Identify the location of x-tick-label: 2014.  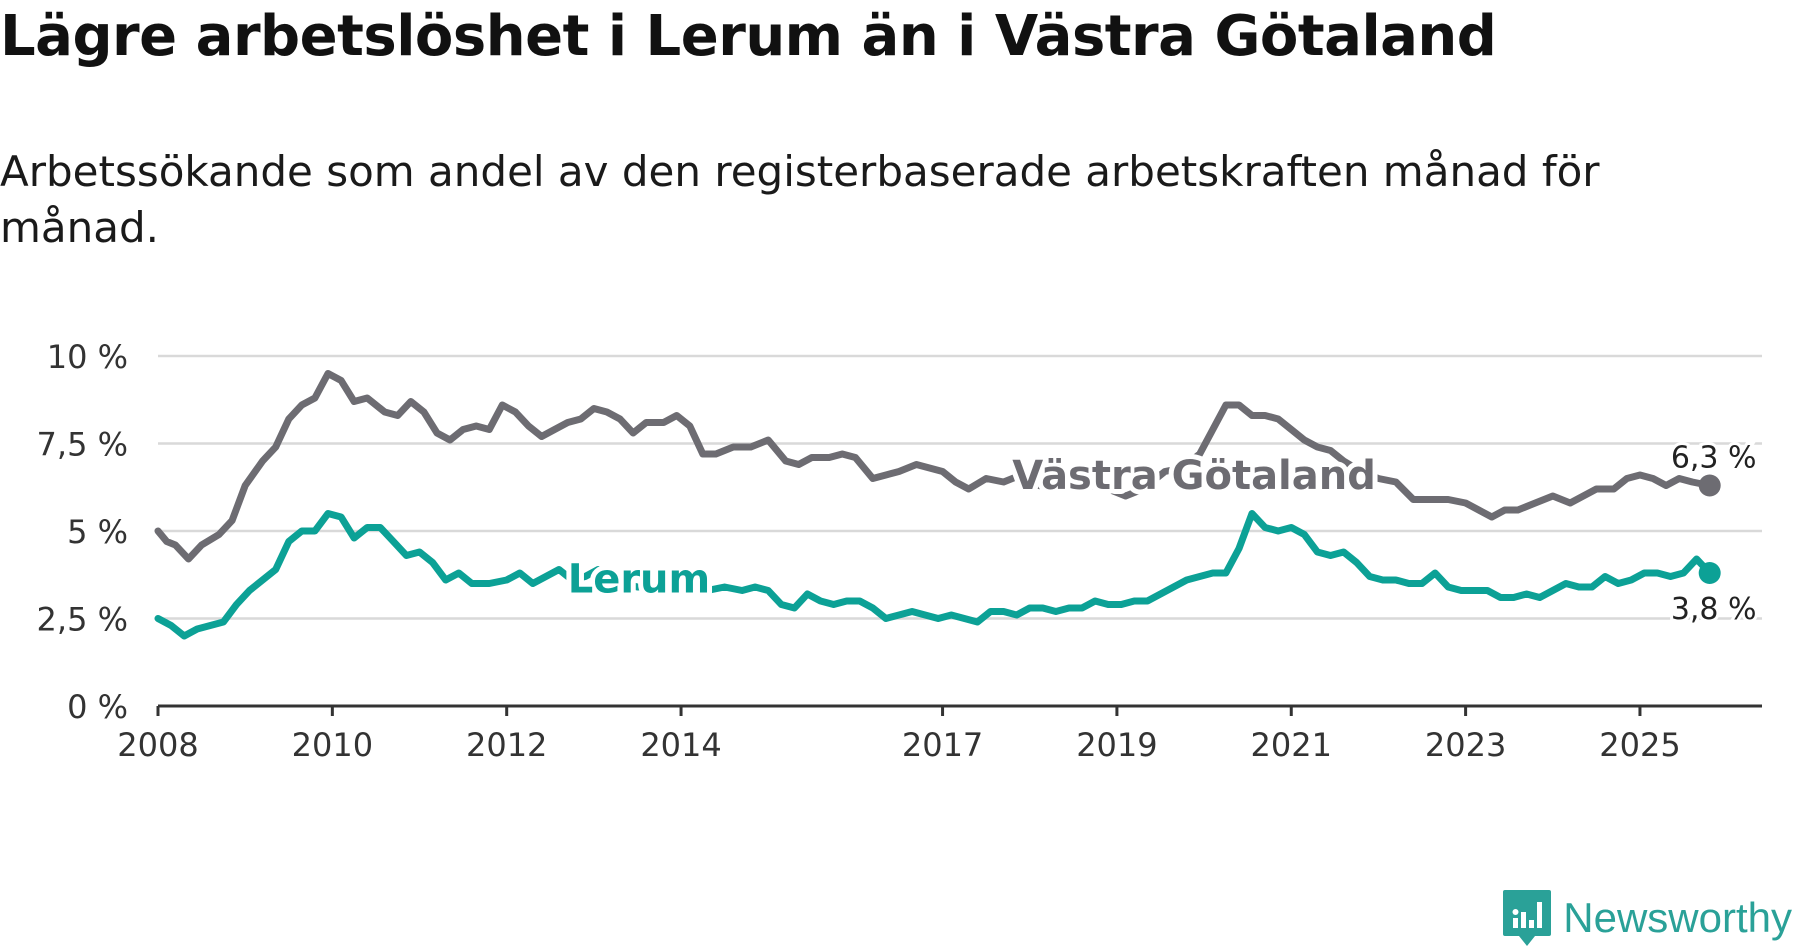
(680, 745).